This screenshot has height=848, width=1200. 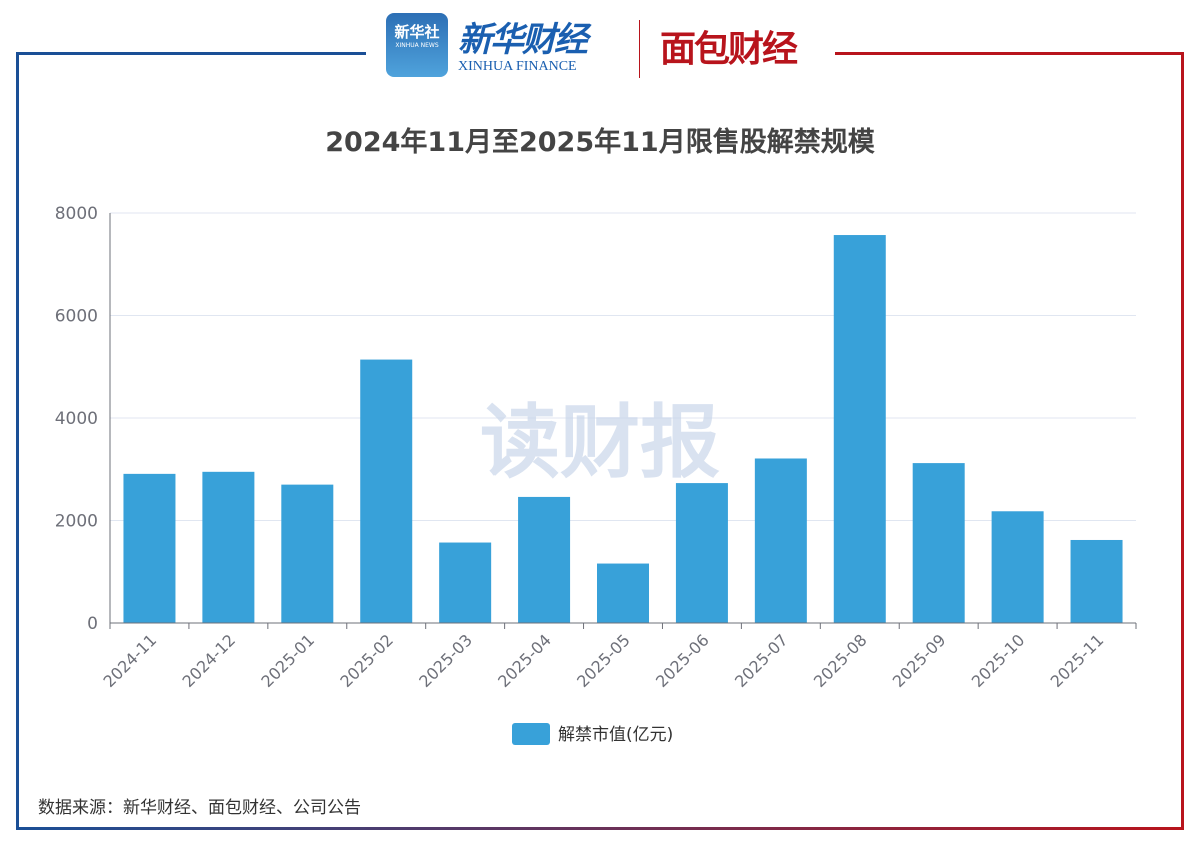 I want to click on xinhua-finance-logo: 新华财经 XINHUA FINANCE, so click(x=523, y=43).